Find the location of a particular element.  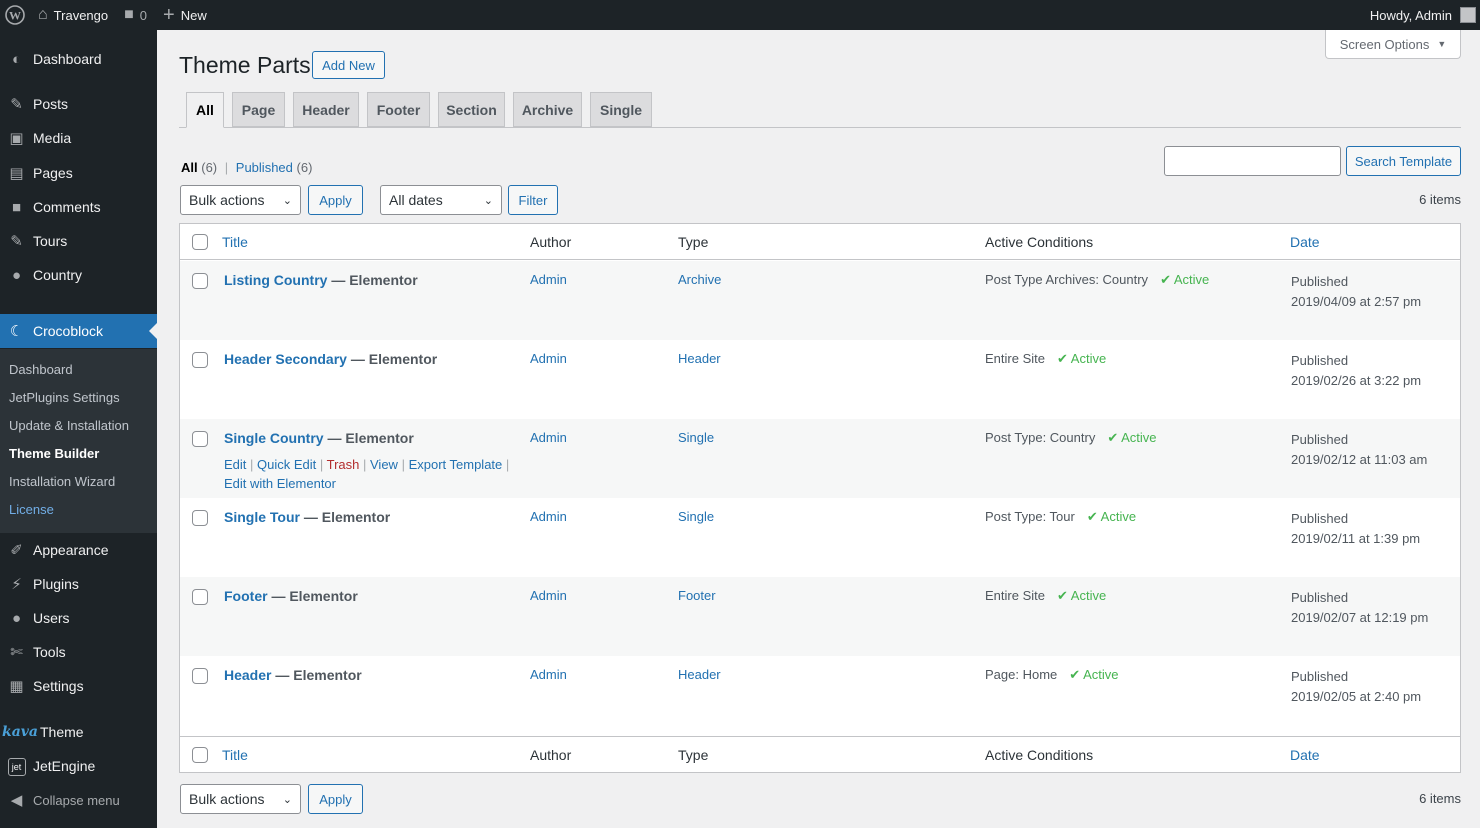

items-count-bottom: 6 items is located at coordinates (1440, 798).